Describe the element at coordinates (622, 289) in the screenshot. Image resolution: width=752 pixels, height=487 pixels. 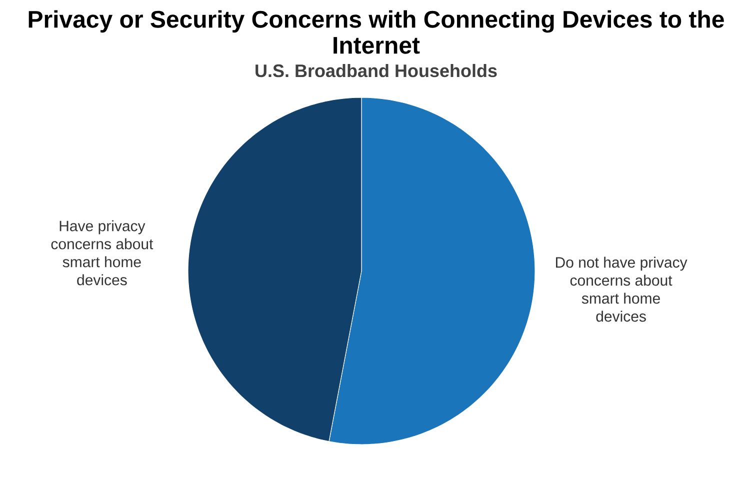
I see `slice-label: Do not have privacy concerns about smart home devices` at that location.